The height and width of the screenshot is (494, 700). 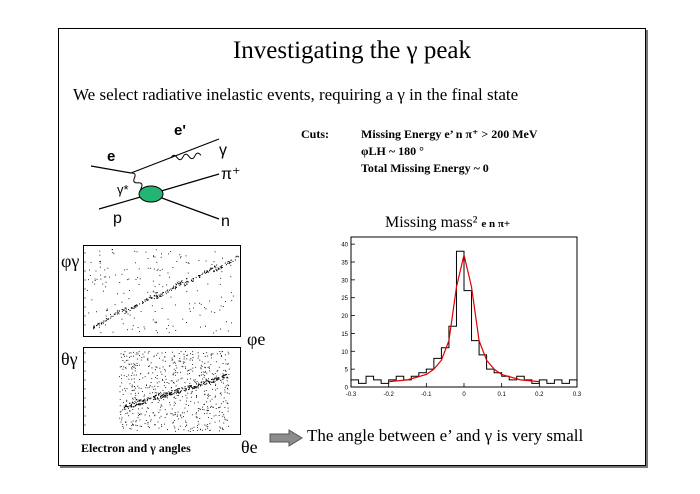 I want to click on scatter-caption: Electron and γ angles, so click(x=136, y=448).